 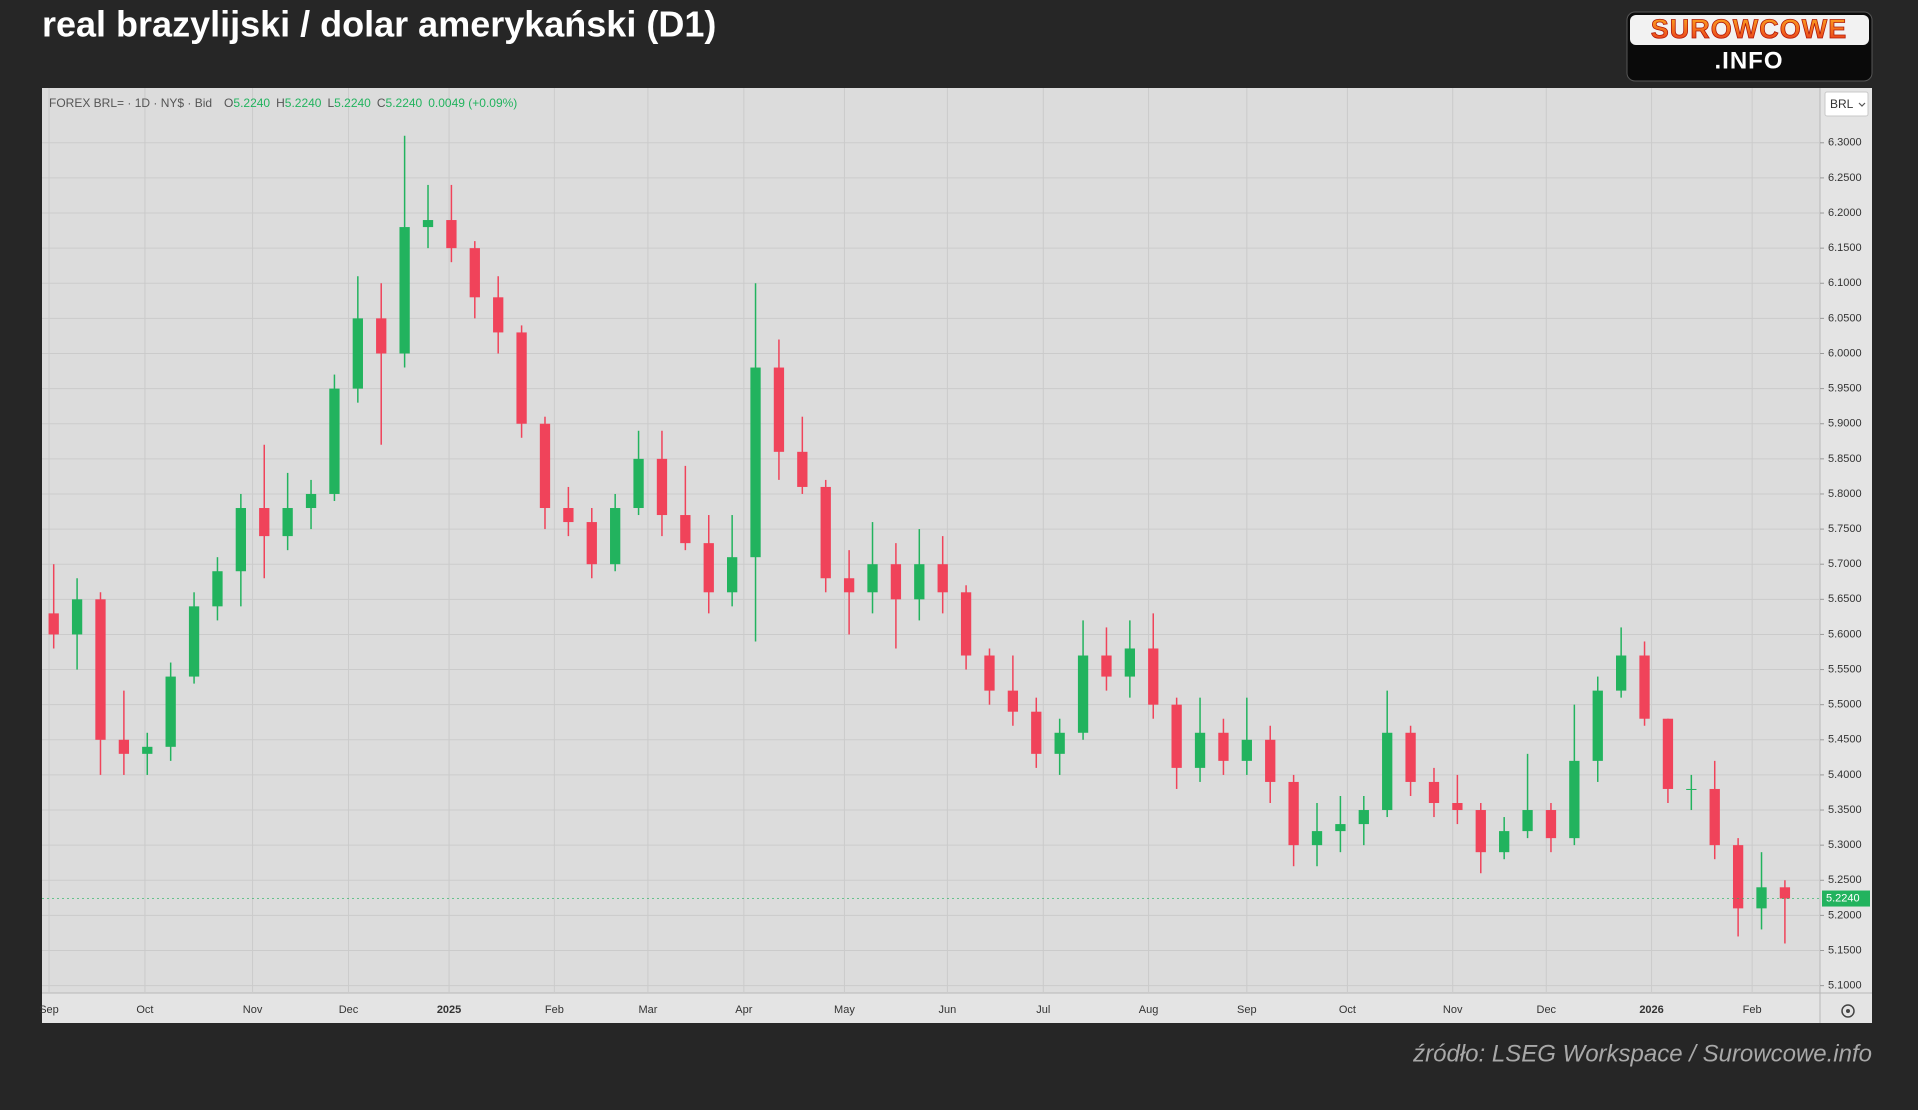 I want to click on gear-icon, so click(x=1848, y=1011).